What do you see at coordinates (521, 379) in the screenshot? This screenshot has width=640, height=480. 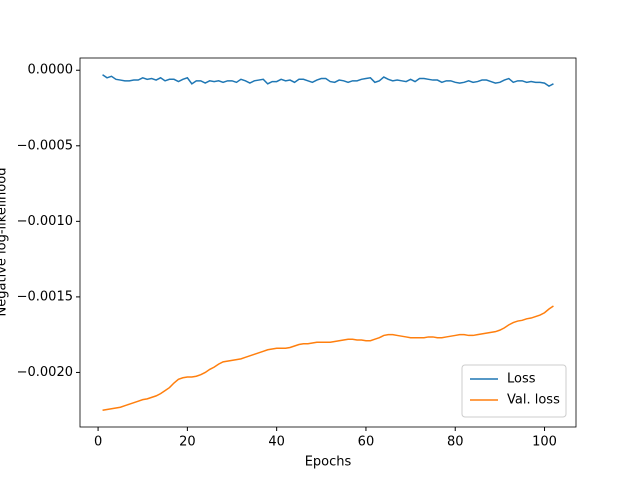 I see `legend-label: Loss` at bounding box center [521, 379].